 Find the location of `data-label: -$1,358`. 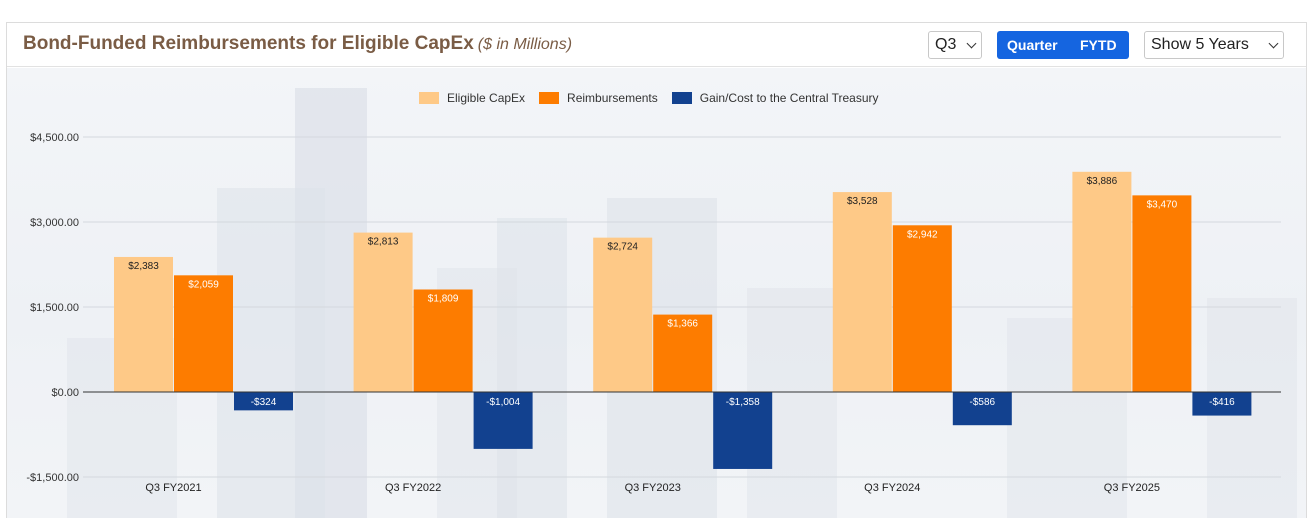

data-label: -$1,358 is located at coordinates (743, 402).